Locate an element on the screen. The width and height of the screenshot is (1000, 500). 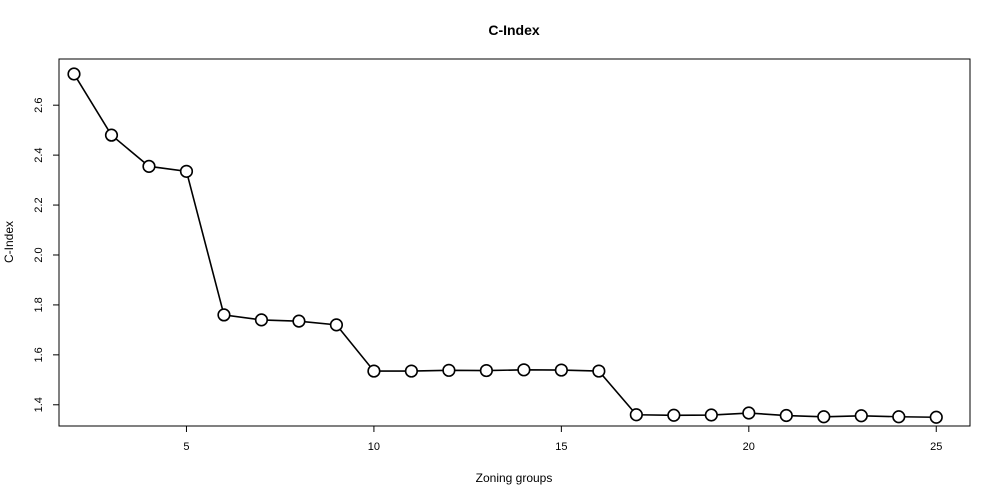
x-tick-label: 15 is located at coordinates (561, 447).